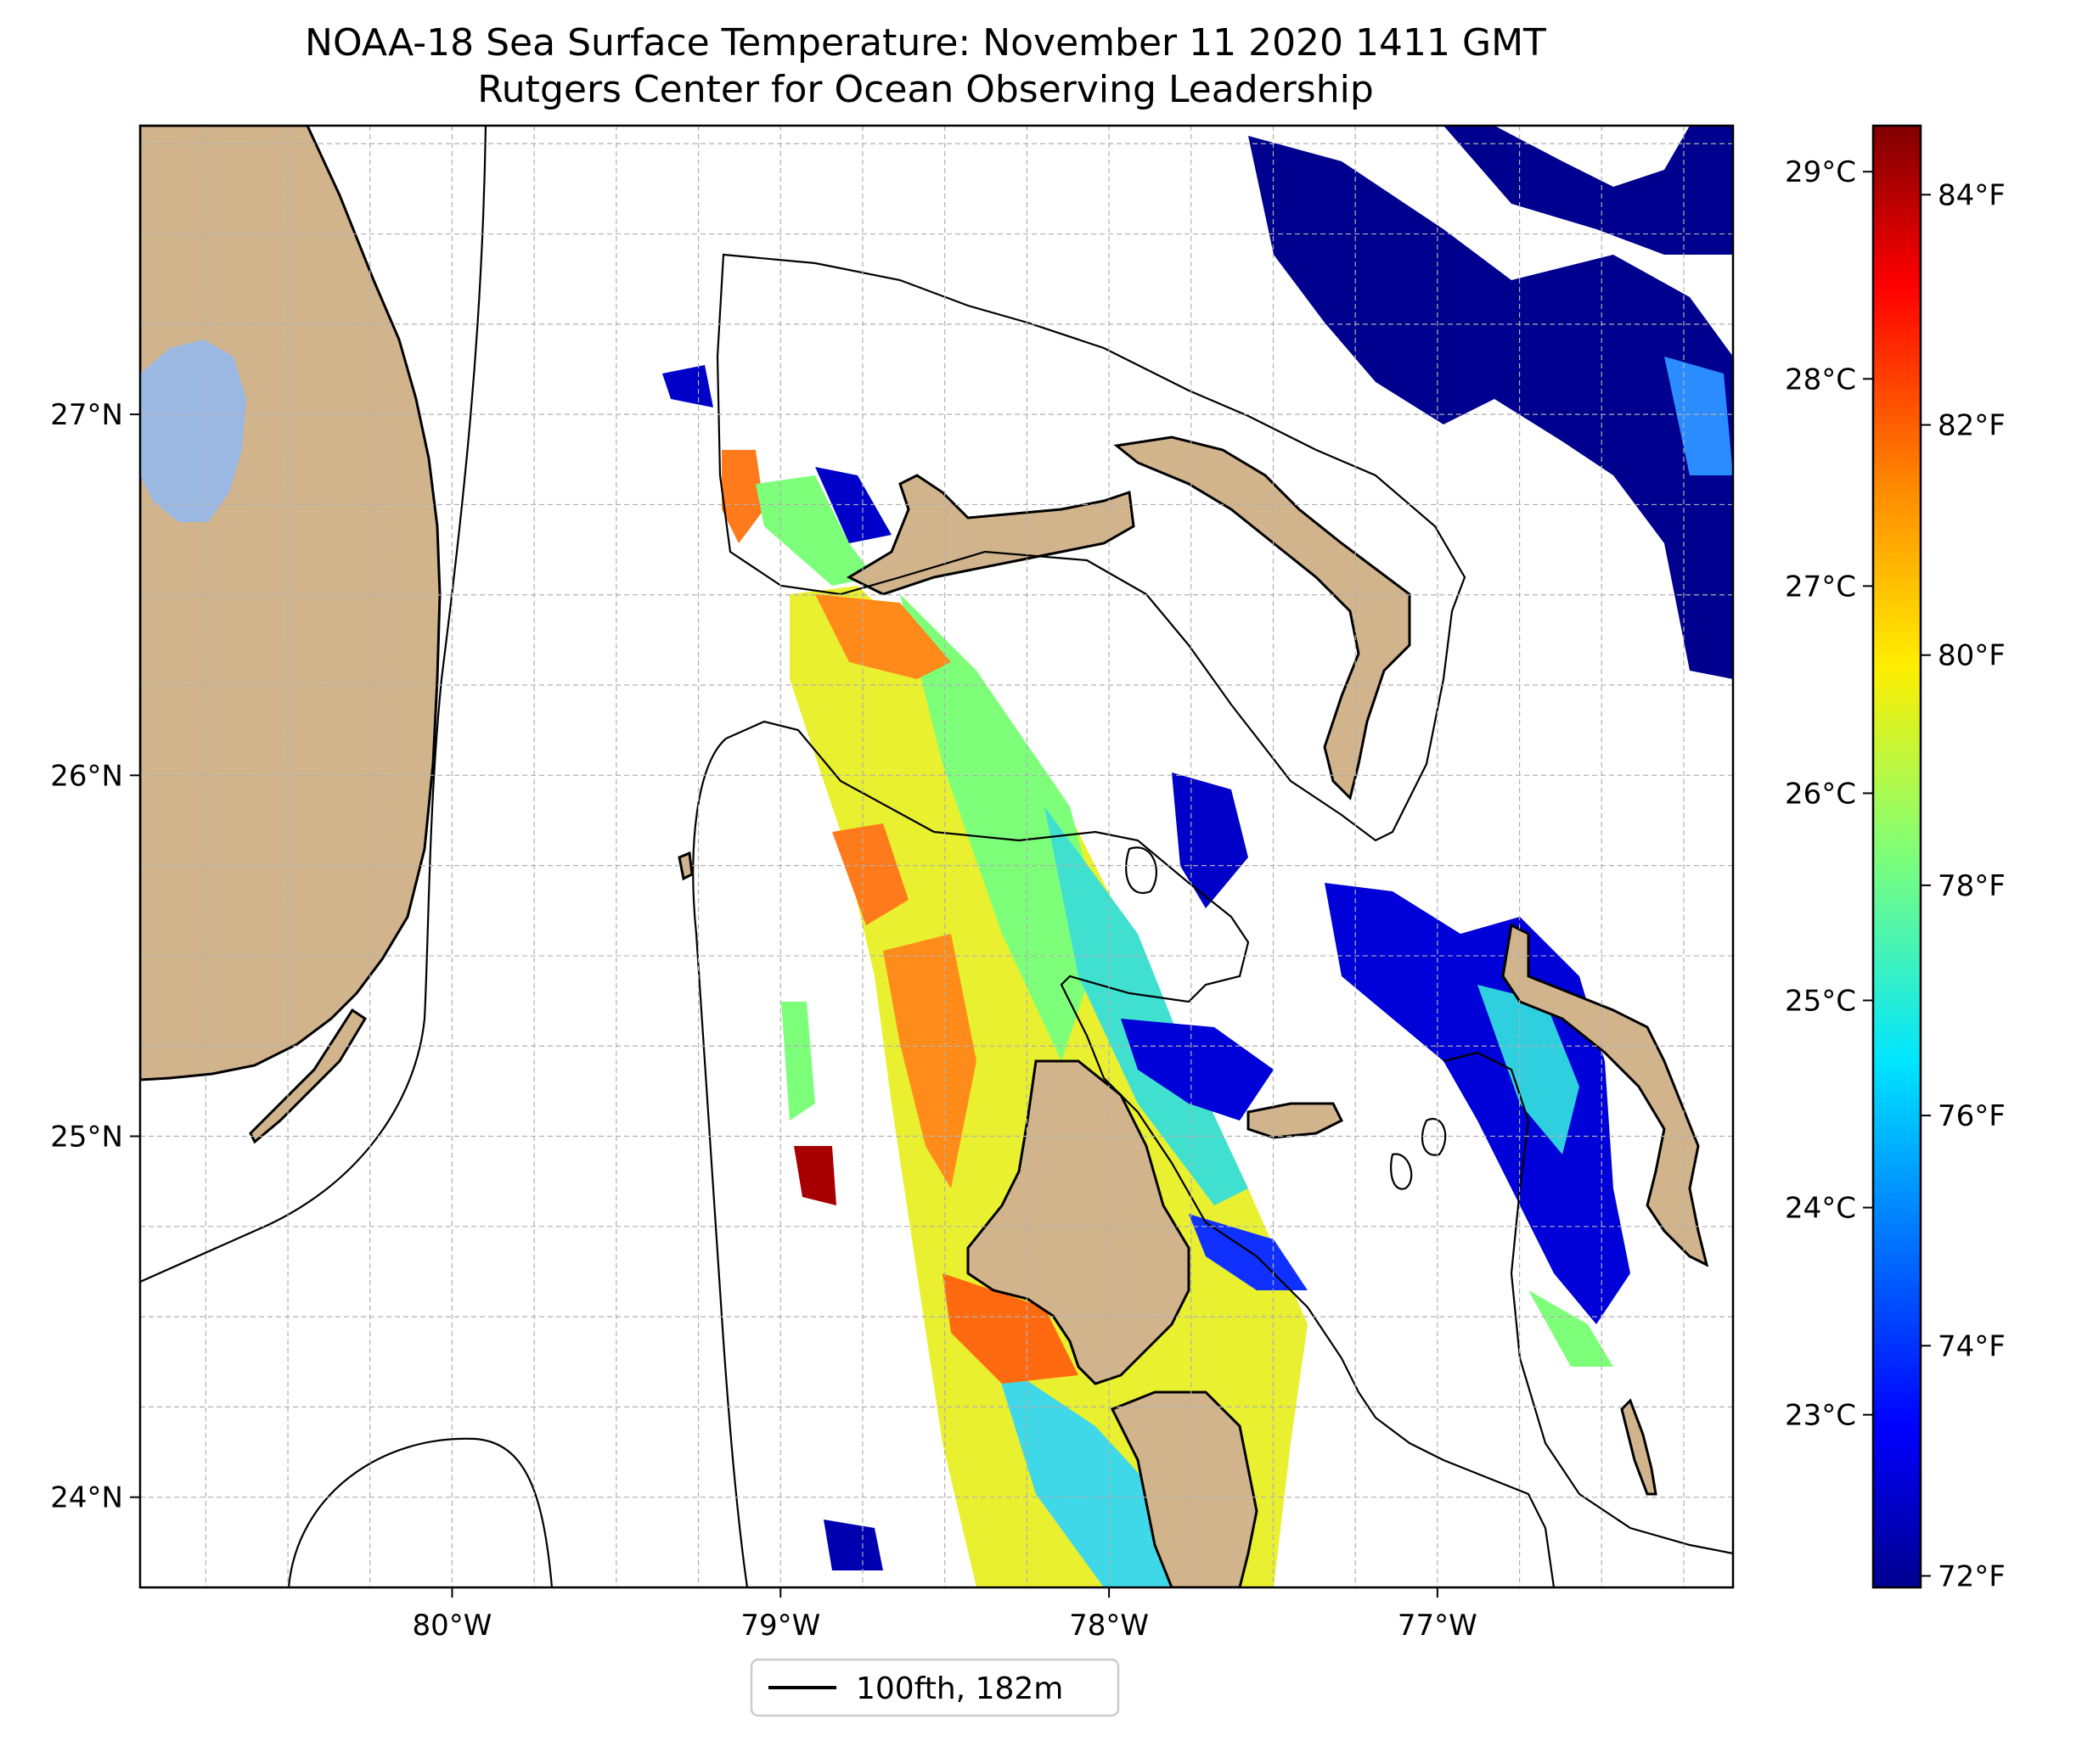  I want to click on sst-band-orange, so click(930, 1061).